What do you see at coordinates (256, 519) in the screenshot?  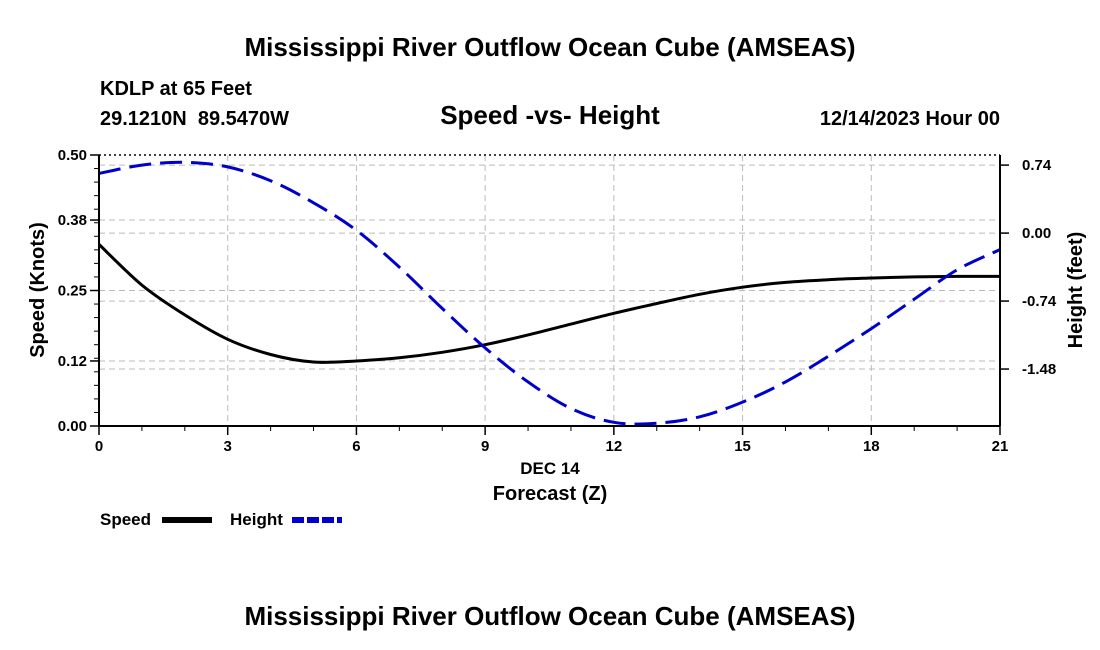 I see `legend-height-label: Height` at bounding box center [256, 519].